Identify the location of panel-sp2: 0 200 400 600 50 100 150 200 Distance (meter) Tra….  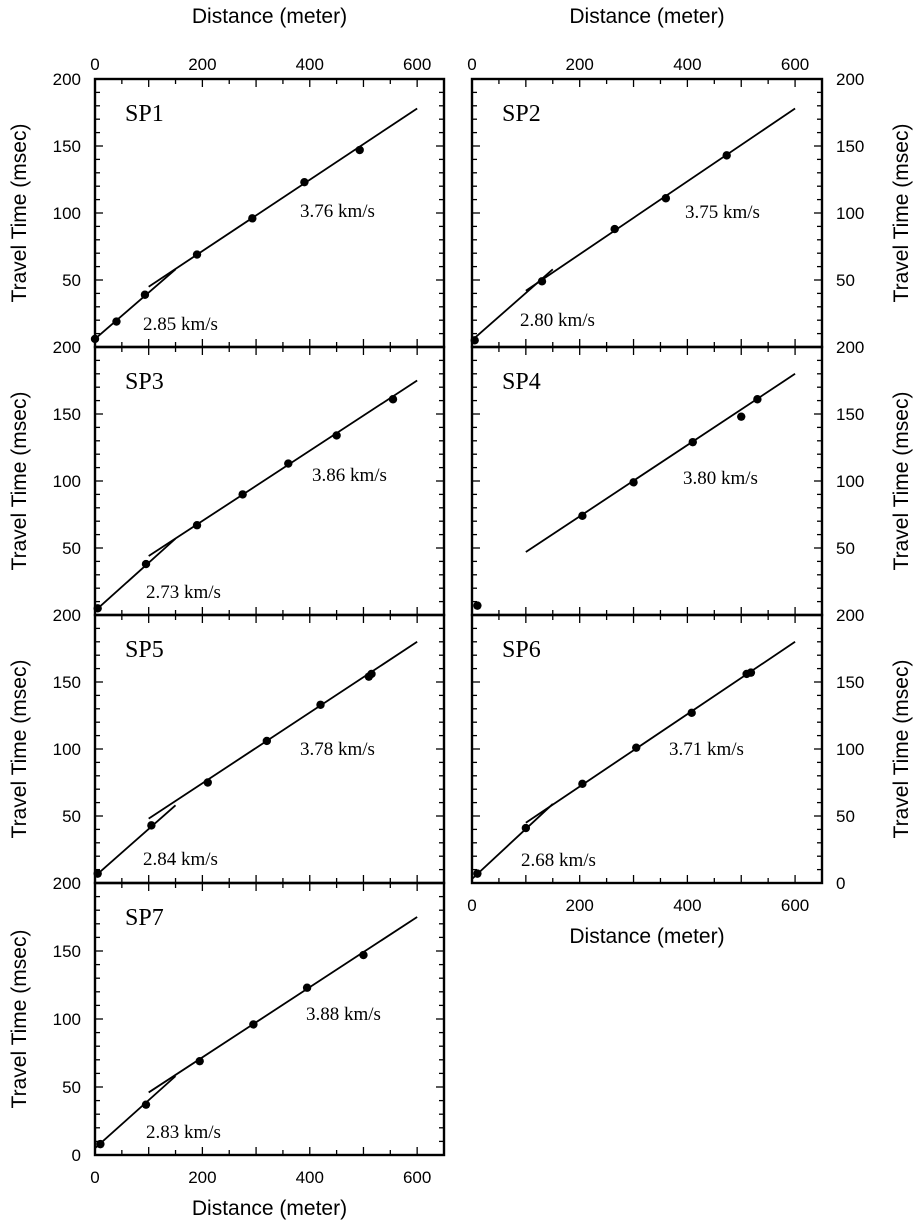
(690, 177).